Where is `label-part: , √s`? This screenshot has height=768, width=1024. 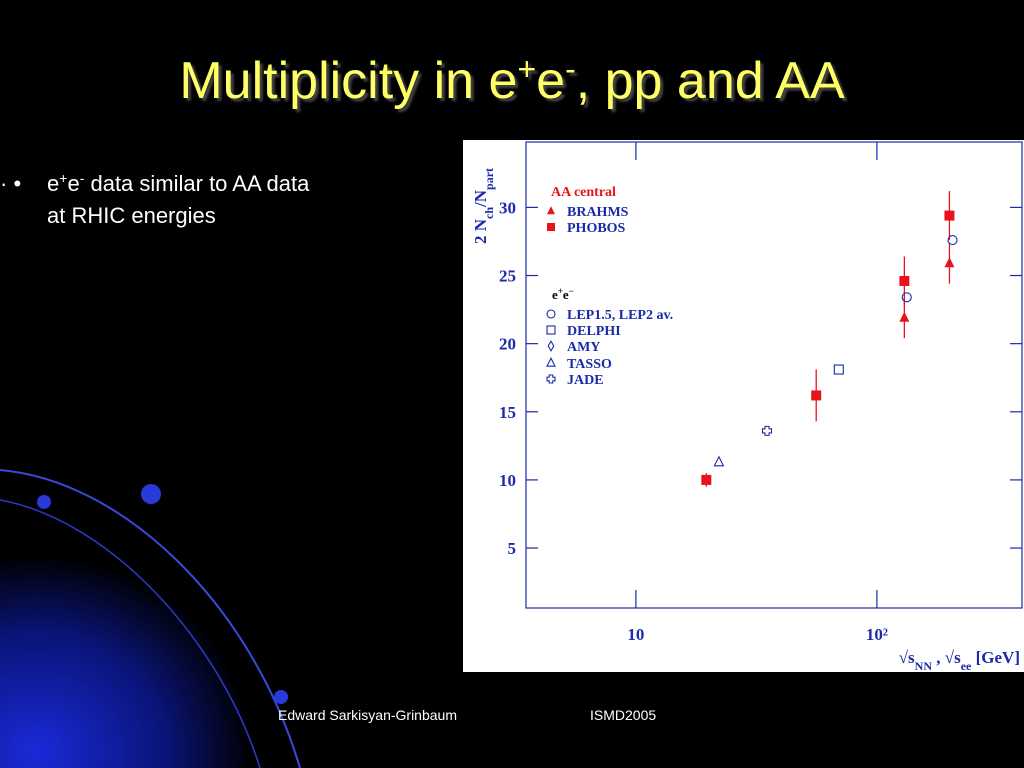
label-part: , √s is located at coordinates (946, 657).